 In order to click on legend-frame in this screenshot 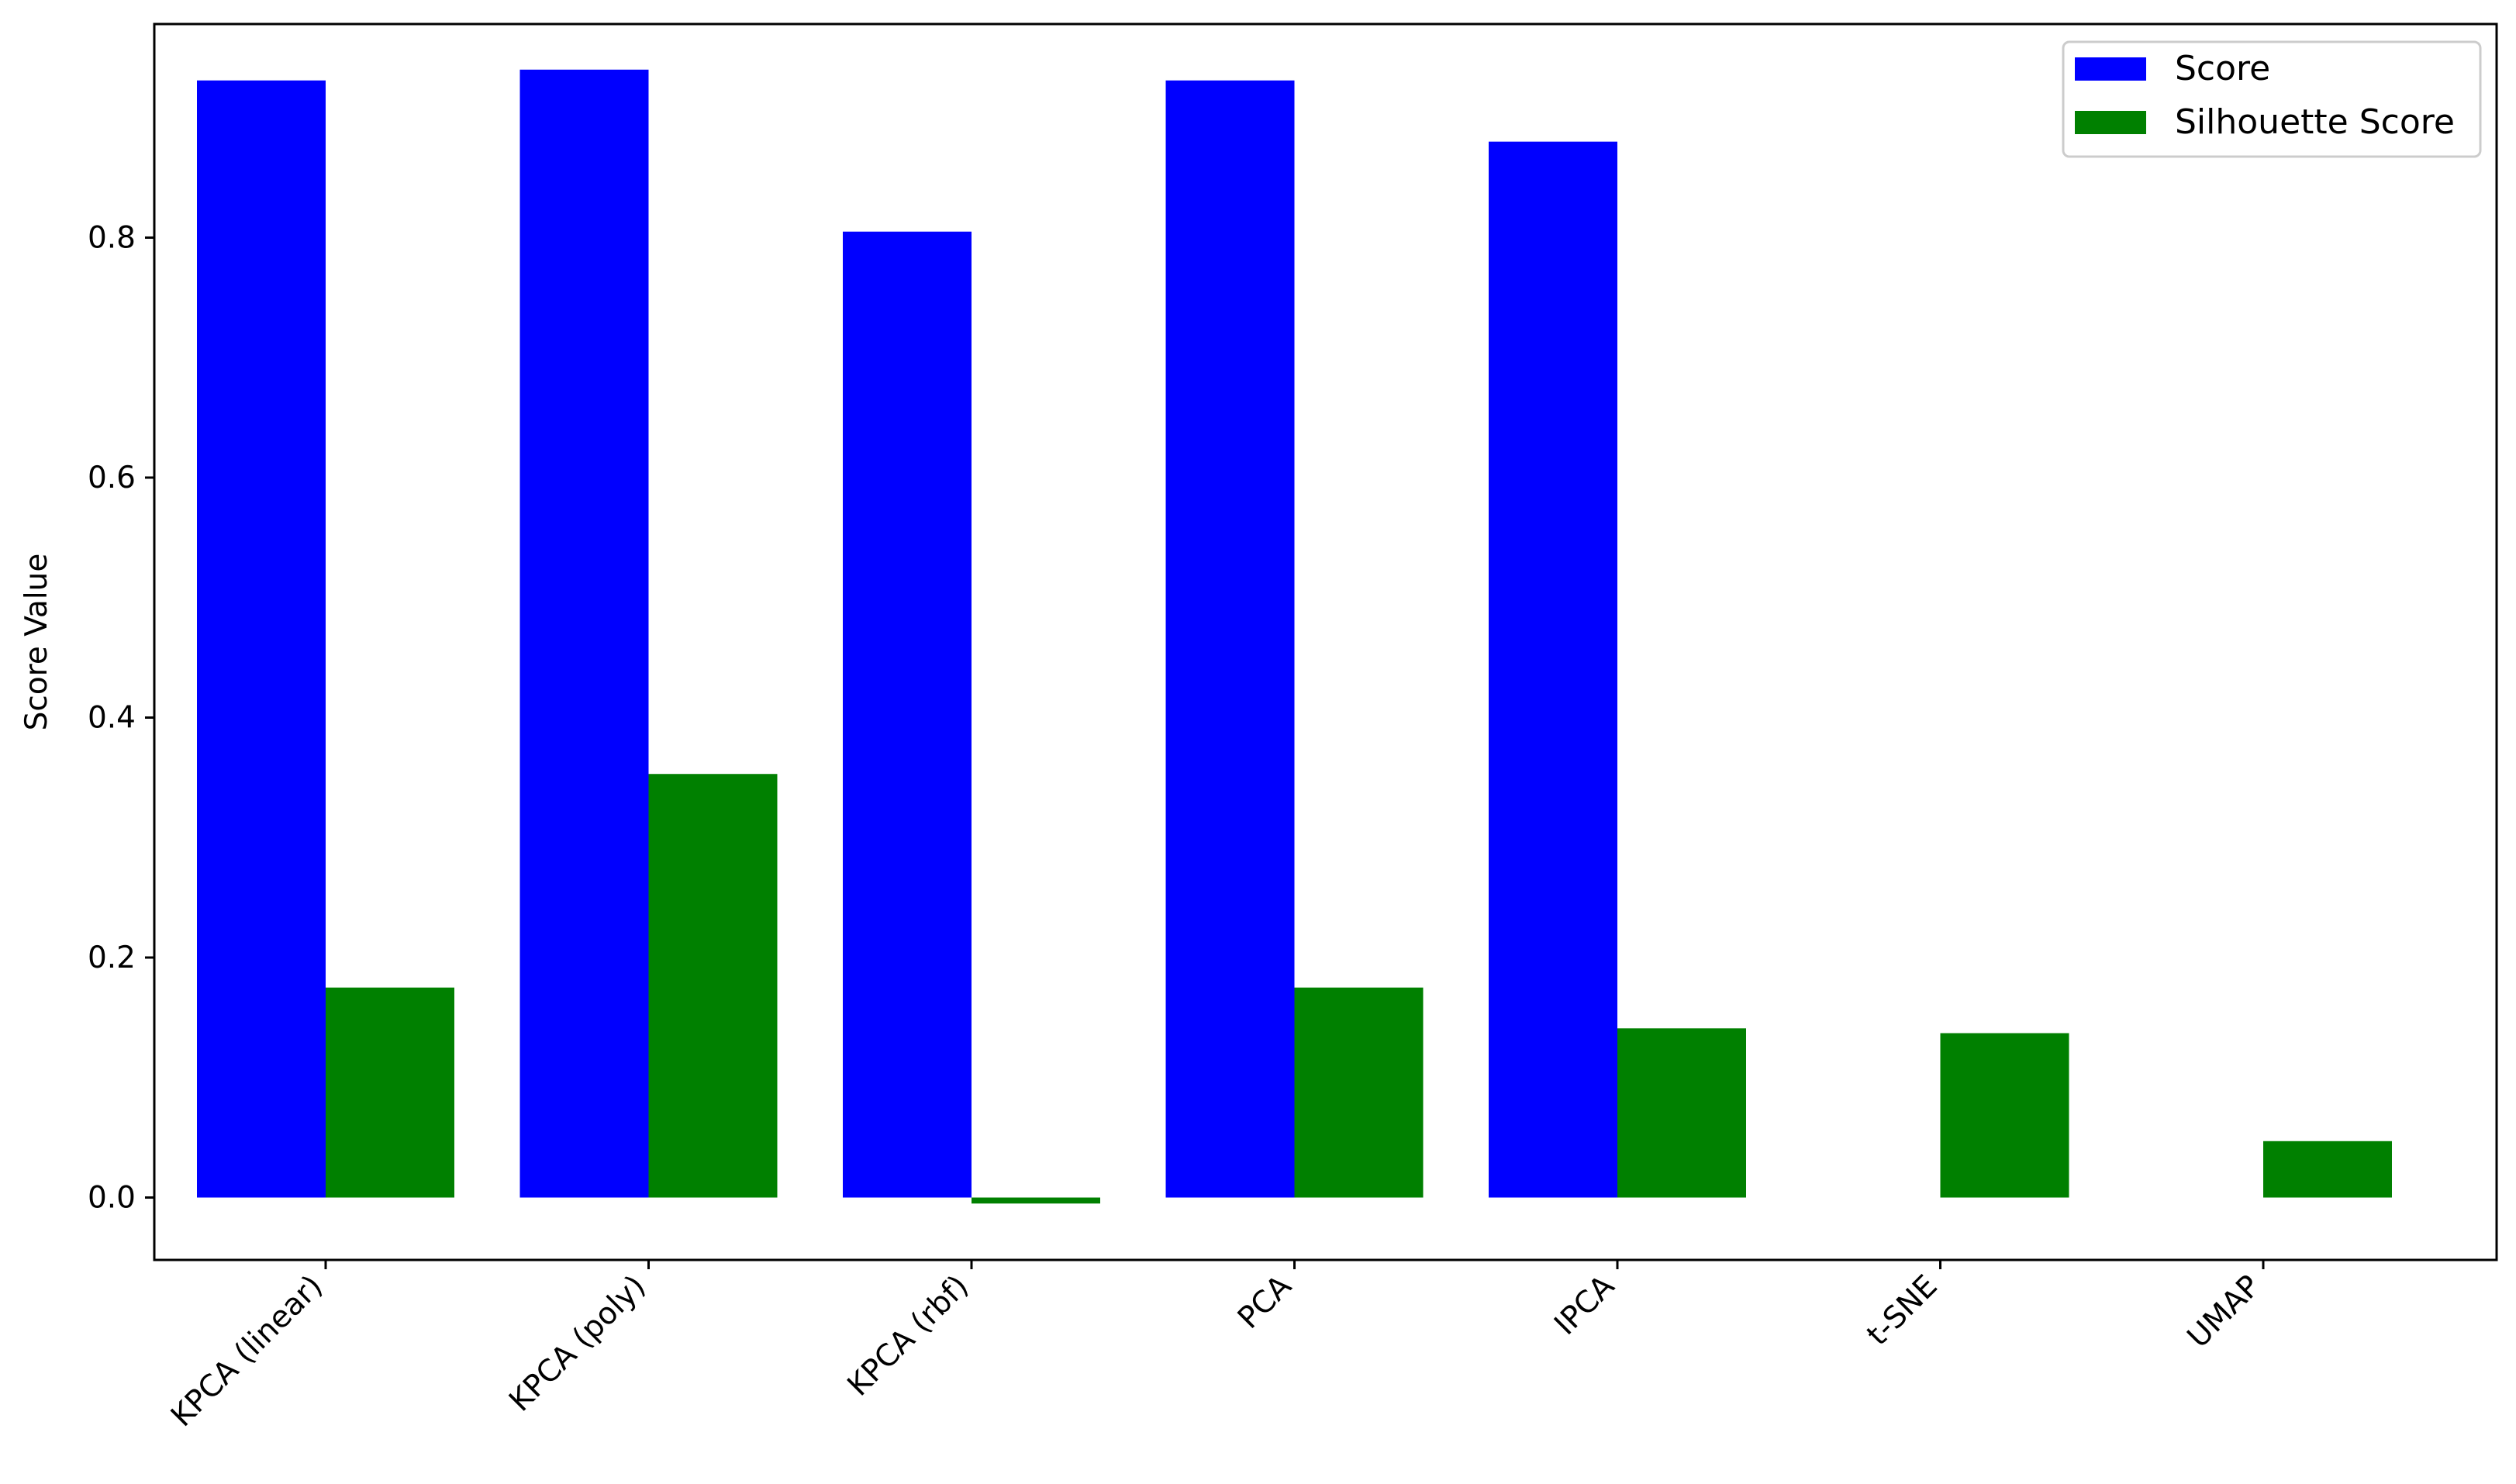, I will do `click(2272, 99)`.